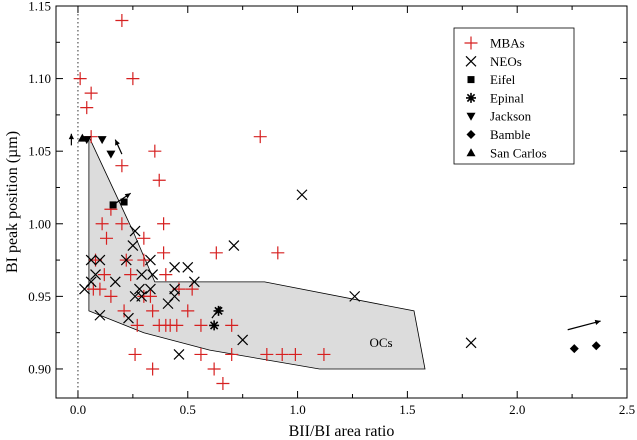  Describe the element at coordinates (471, 116) in the screenshot. I see `legend-marker-jackson` at that location.